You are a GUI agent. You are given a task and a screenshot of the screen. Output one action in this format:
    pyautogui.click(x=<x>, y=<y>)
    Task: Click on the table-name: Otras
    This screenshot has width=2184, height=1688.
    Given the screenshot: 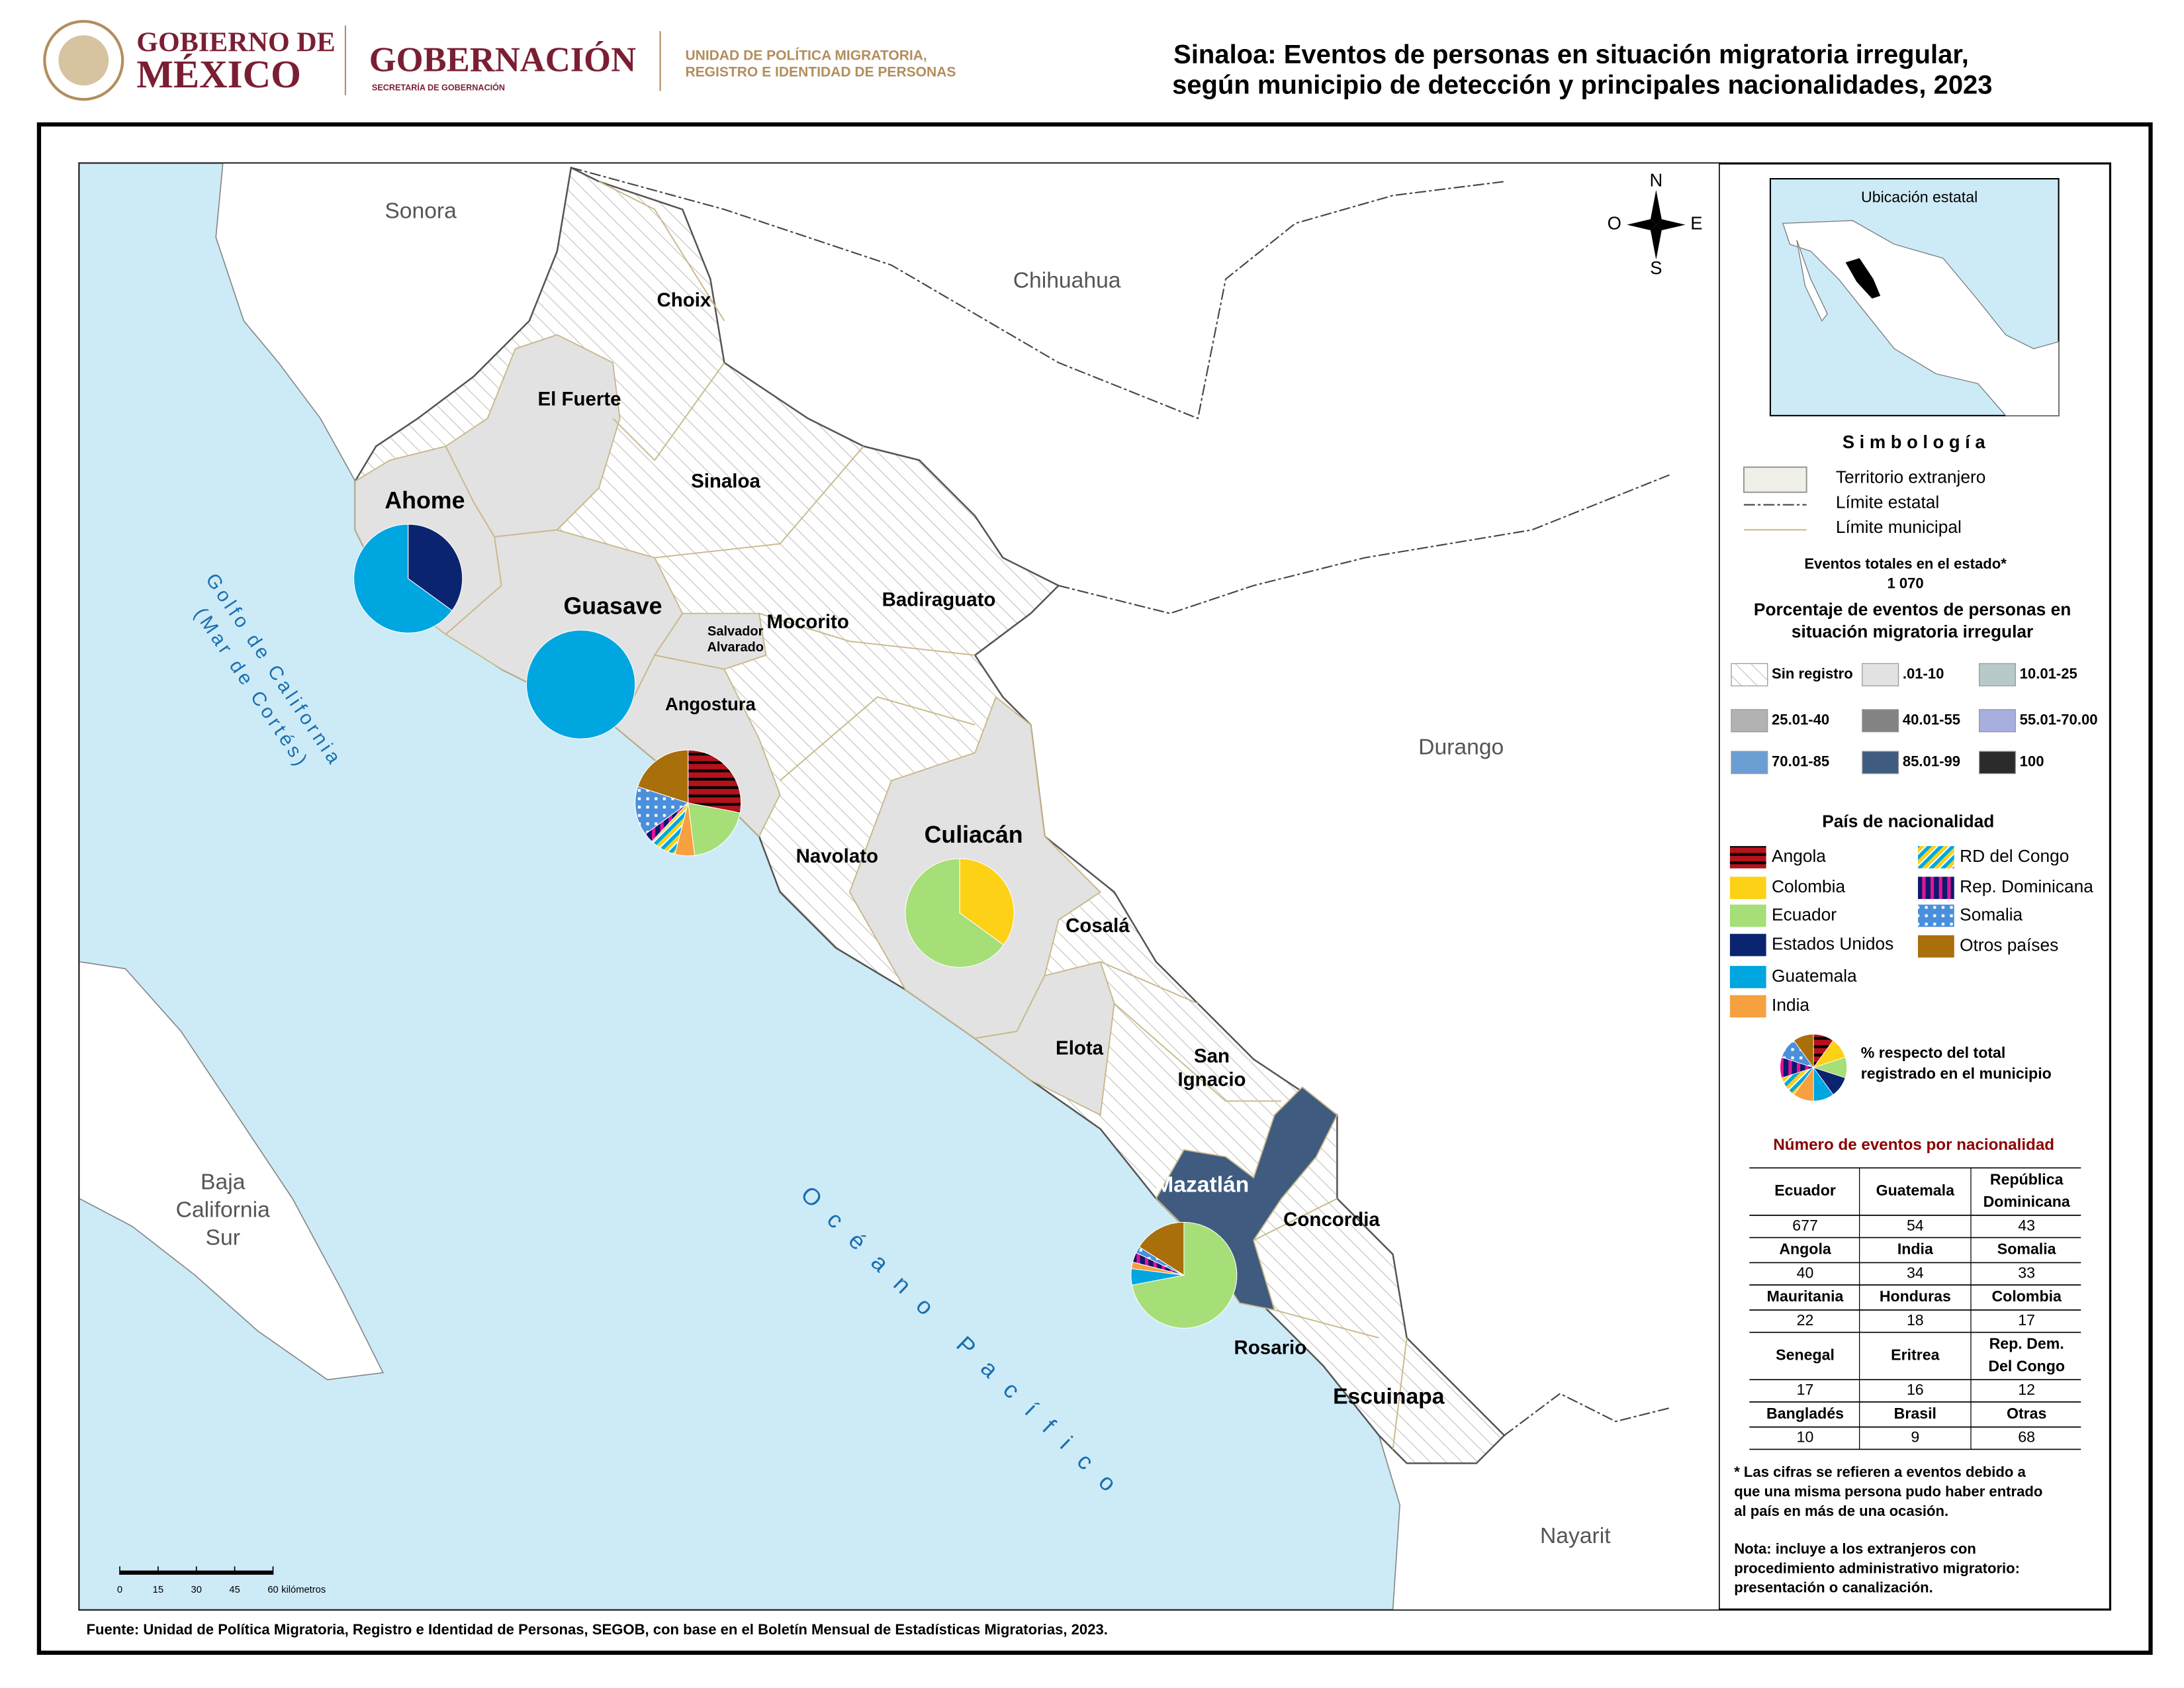 What is the action you would take?
    pyautogui.click(x=2026, y=1413)
    